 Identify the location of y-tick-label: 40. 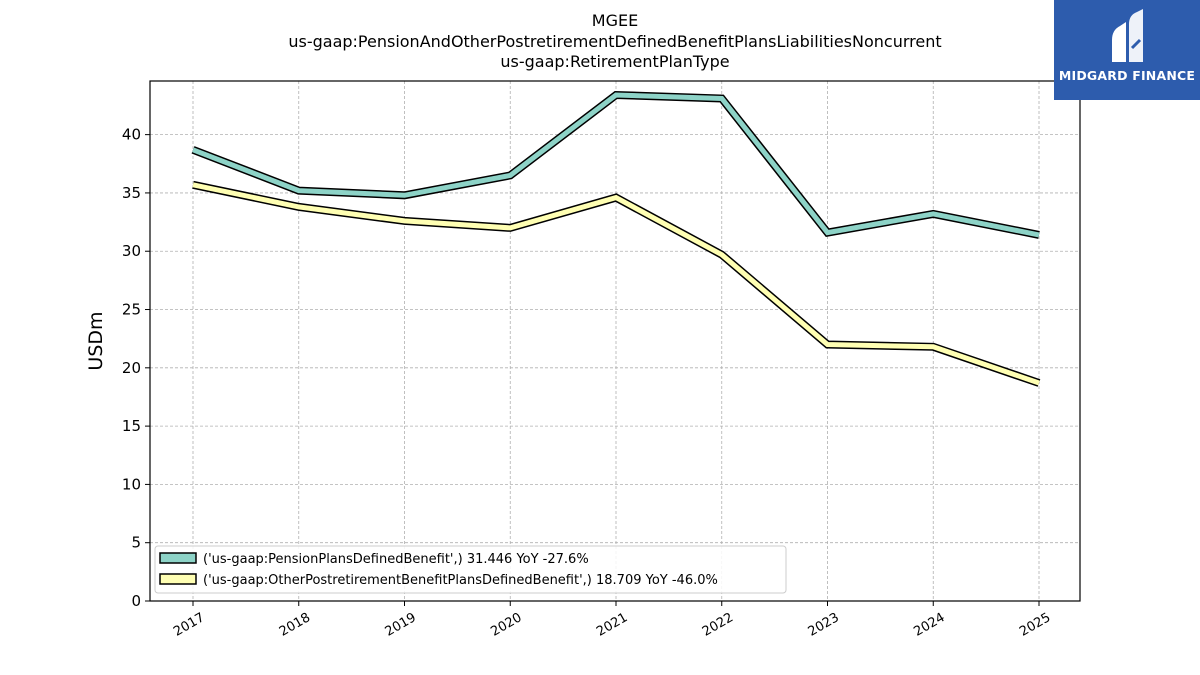
(131, 135).